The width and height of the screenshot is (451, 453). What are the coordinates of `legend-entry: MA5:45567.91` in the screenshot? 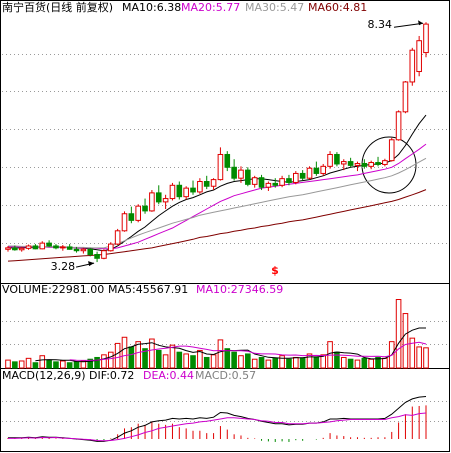 It's located at (148, 289).